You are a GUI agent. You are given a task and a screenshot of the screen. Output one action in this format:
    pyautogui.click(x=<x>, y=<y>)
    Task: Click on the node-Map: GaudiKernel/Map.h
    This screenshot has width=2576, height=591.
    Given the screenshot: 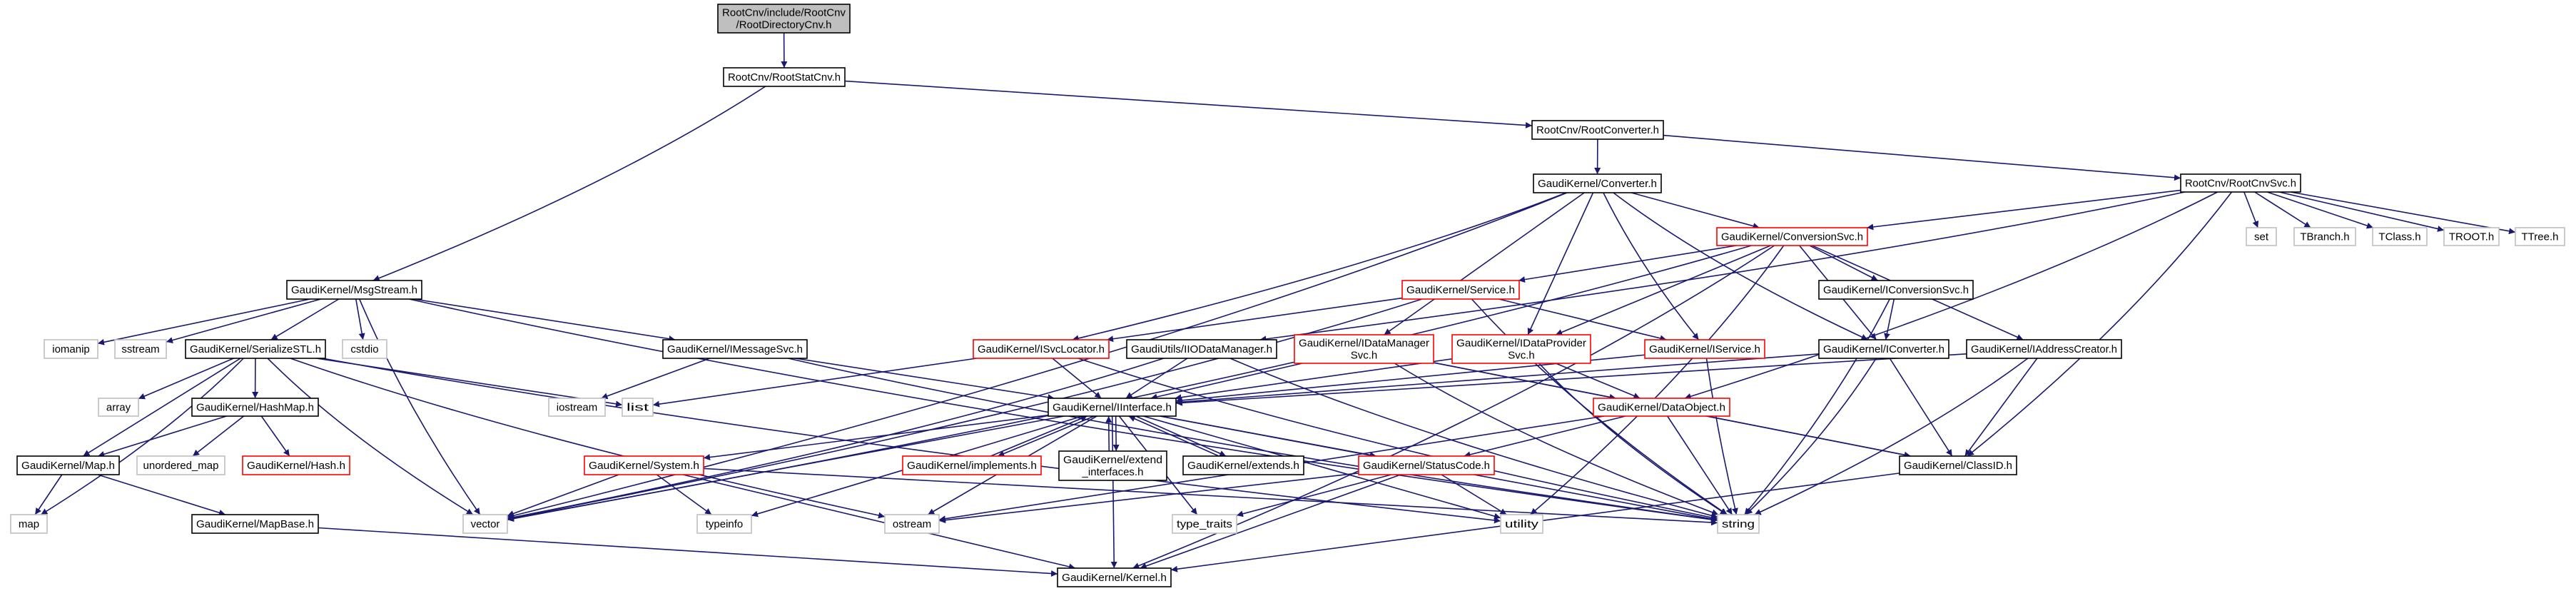 What is the action you would take?
    pyautogui.click(x=68, y=465)
    